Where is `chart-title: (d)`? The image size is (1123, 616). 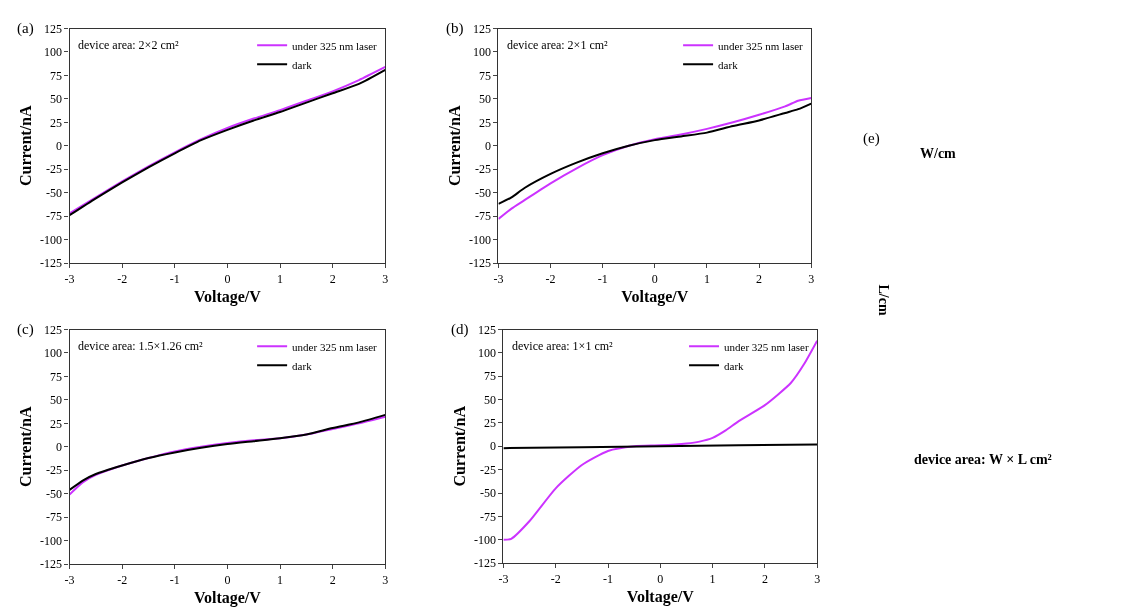
chart-title: (d) is located at coordinates (460, 329).